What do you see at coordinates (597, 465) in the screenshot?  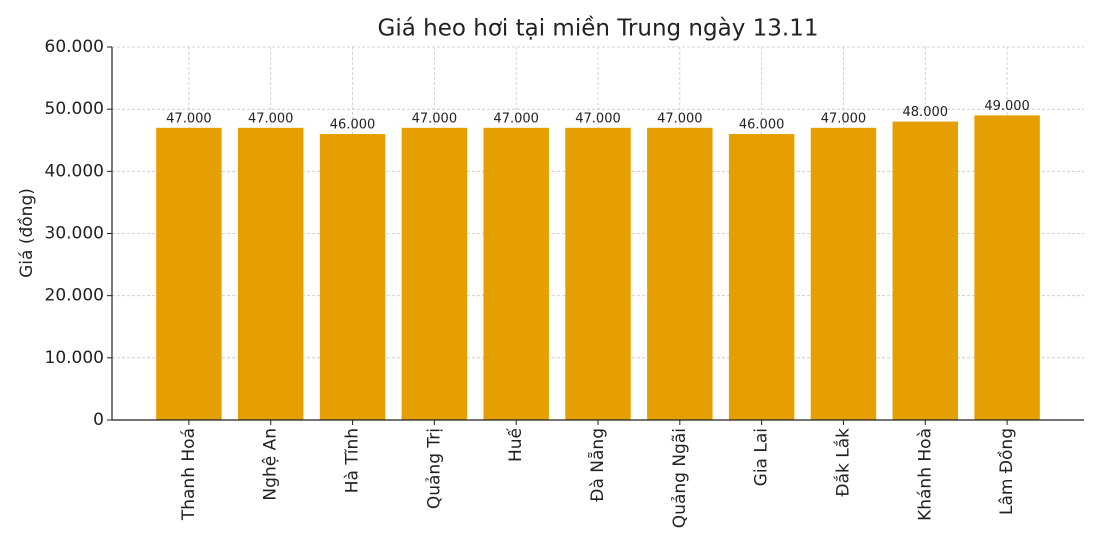 I see `x-tick-label: Đà Nẵng` at bounding box center [597, 465].